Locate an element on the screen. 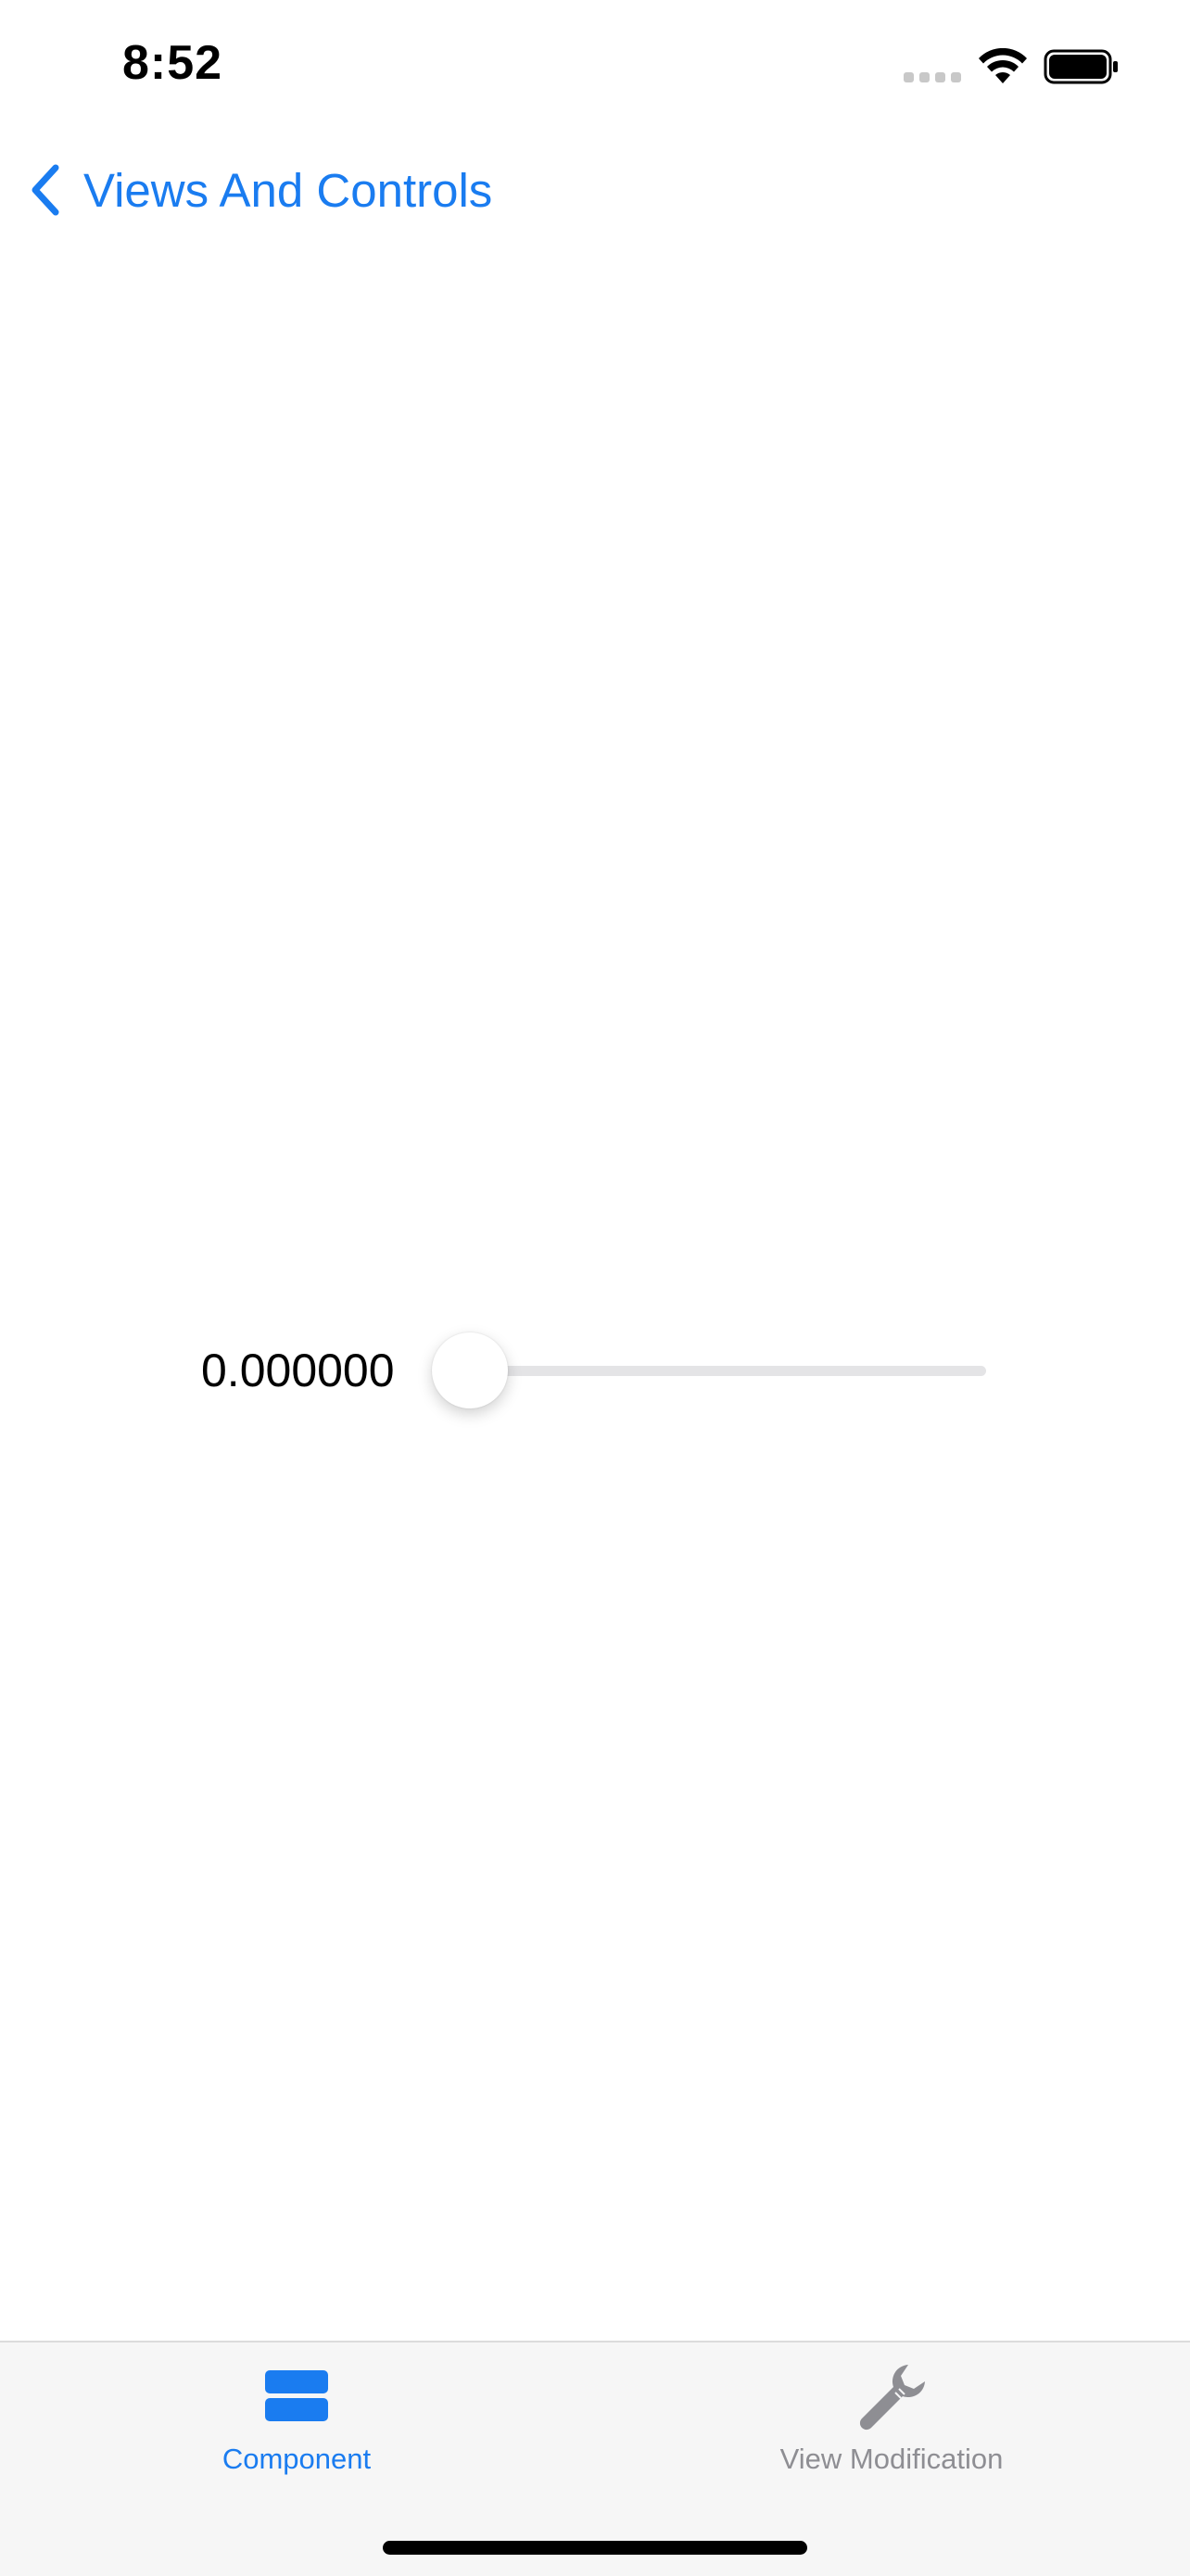  slider-row: 0.000000 is located at coordinates (595, 1371).